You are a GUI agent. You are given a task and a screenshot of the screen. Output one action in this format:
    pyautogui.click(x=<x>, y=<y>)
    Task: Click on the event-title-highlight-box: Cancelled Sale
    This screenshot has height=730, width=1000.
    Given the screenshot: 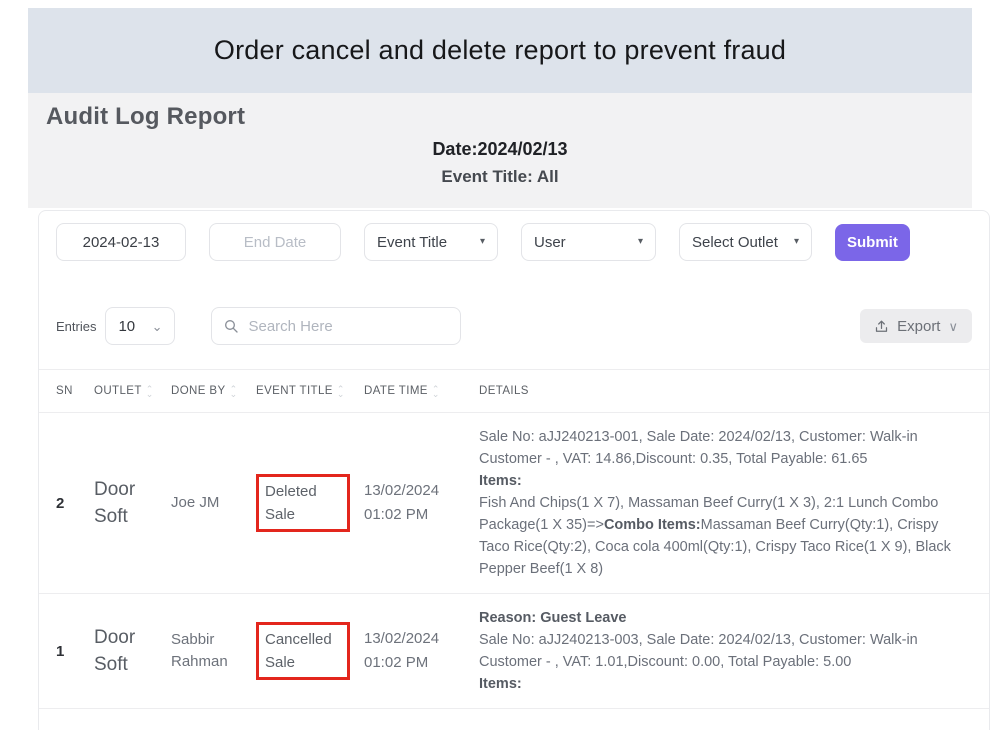 What is the action you would take?
    pyautogui.click(x=303, y=651)
    